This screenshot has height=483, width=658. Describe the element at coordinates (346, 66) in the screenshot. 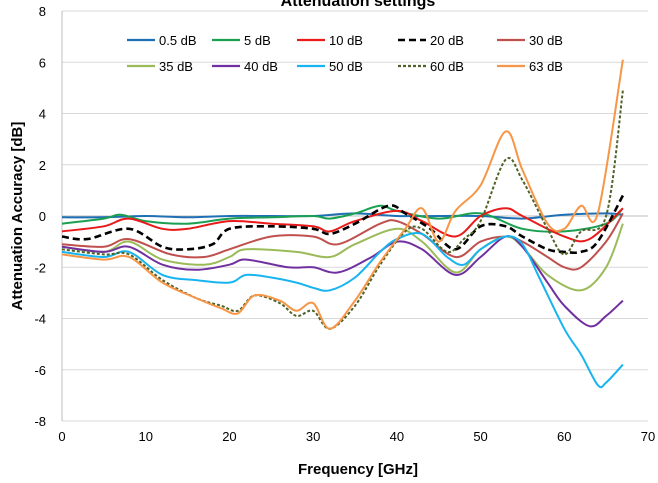

I see `legend-label-8: 50 dB` at that location.